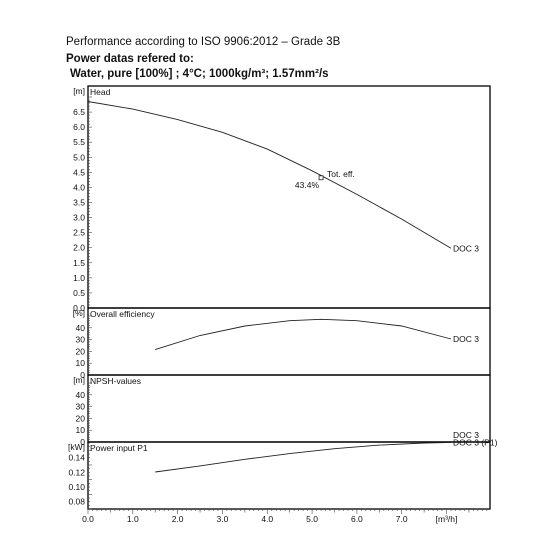  I want to click on x-axis-unit-label: [m³/h], so click(447, 519).